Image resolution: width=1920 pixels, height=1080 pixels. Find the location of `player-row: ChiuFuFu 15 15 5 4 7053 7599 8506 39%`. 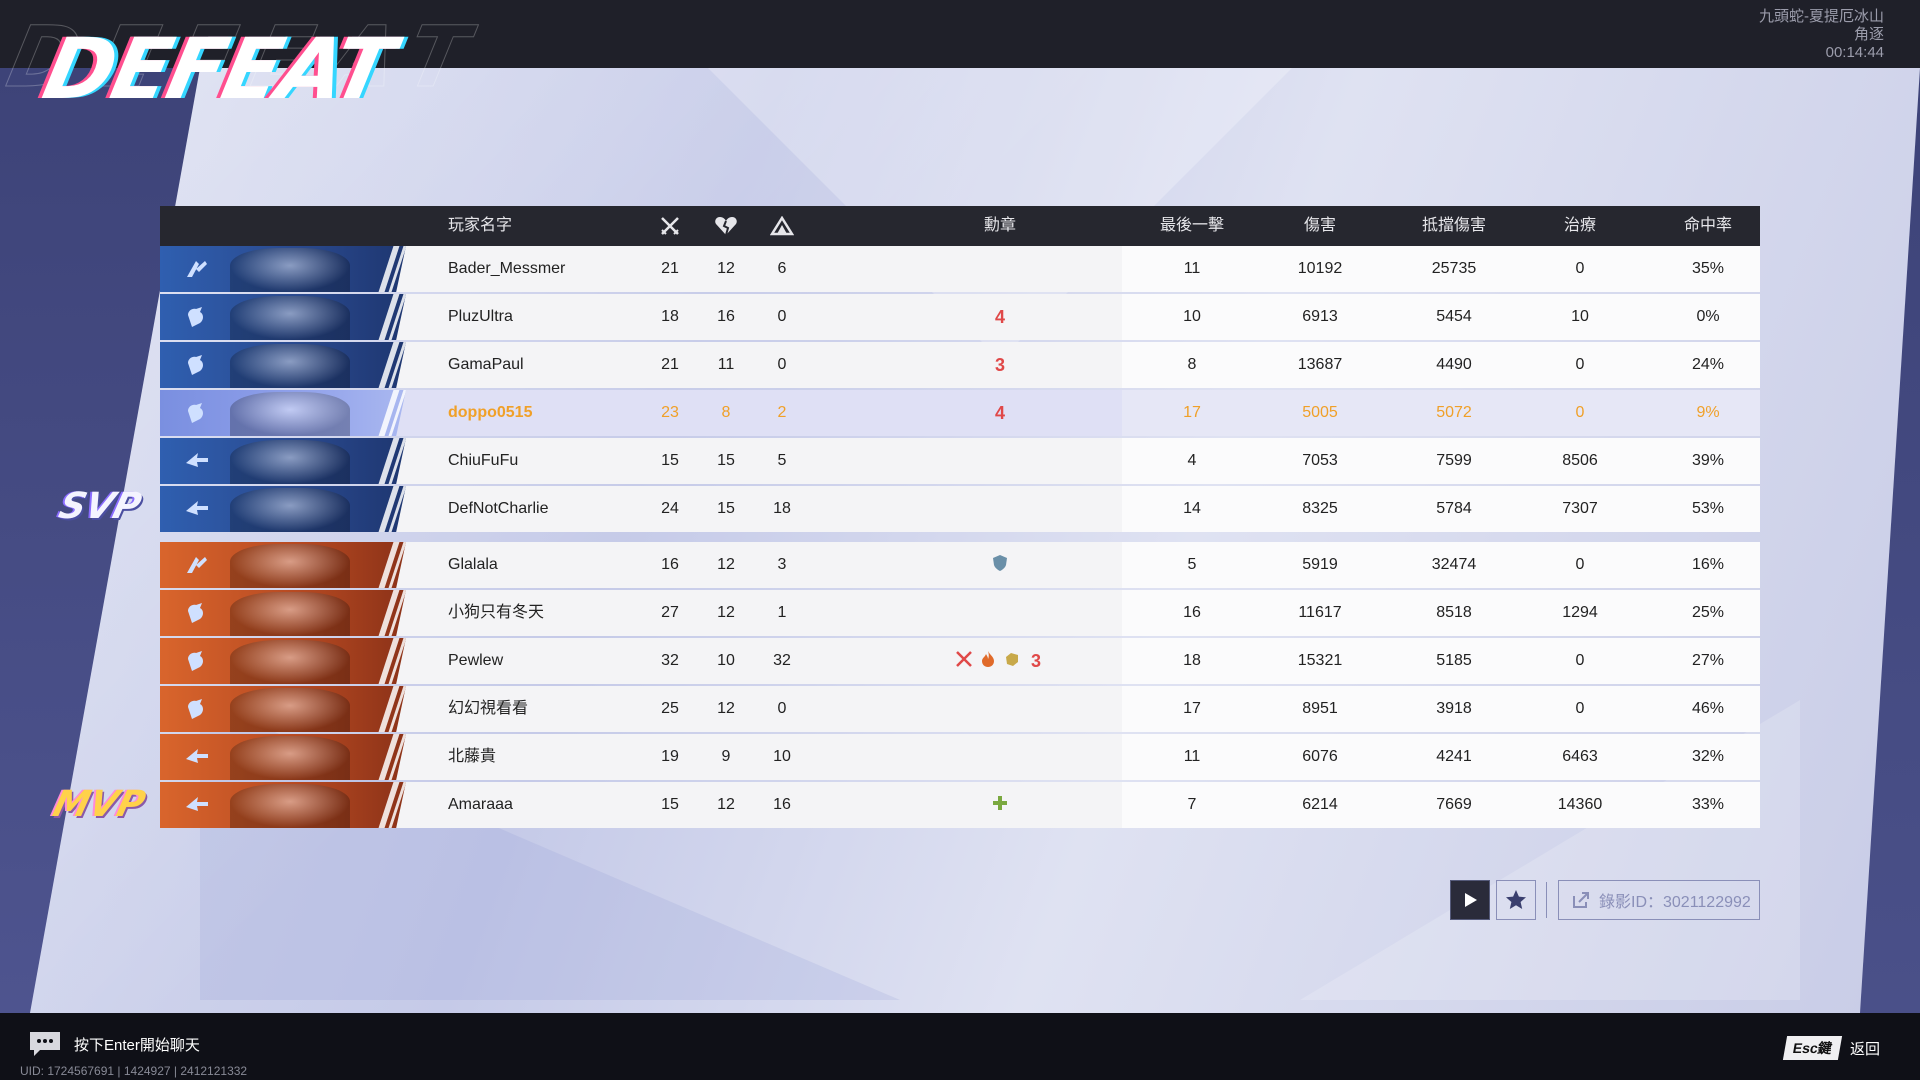

player-row: ChiuFuFu 15 15 5 4 7053 7599 8506 39% is located at coordinates (960, 461).